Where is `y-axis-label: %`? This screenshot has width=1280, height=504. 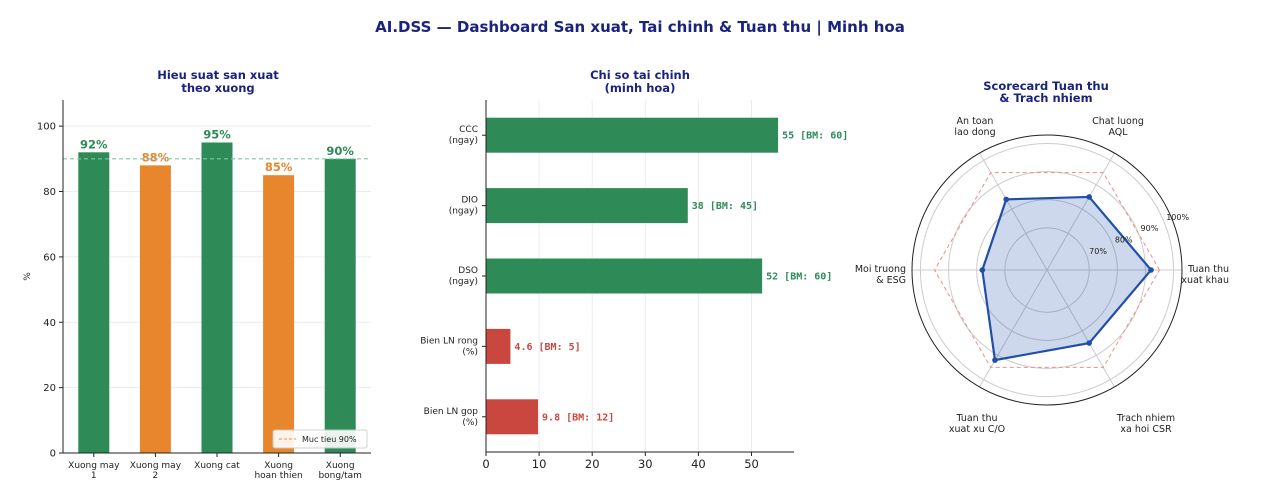
y-axis-label: % is located at coordinates (28, 276).